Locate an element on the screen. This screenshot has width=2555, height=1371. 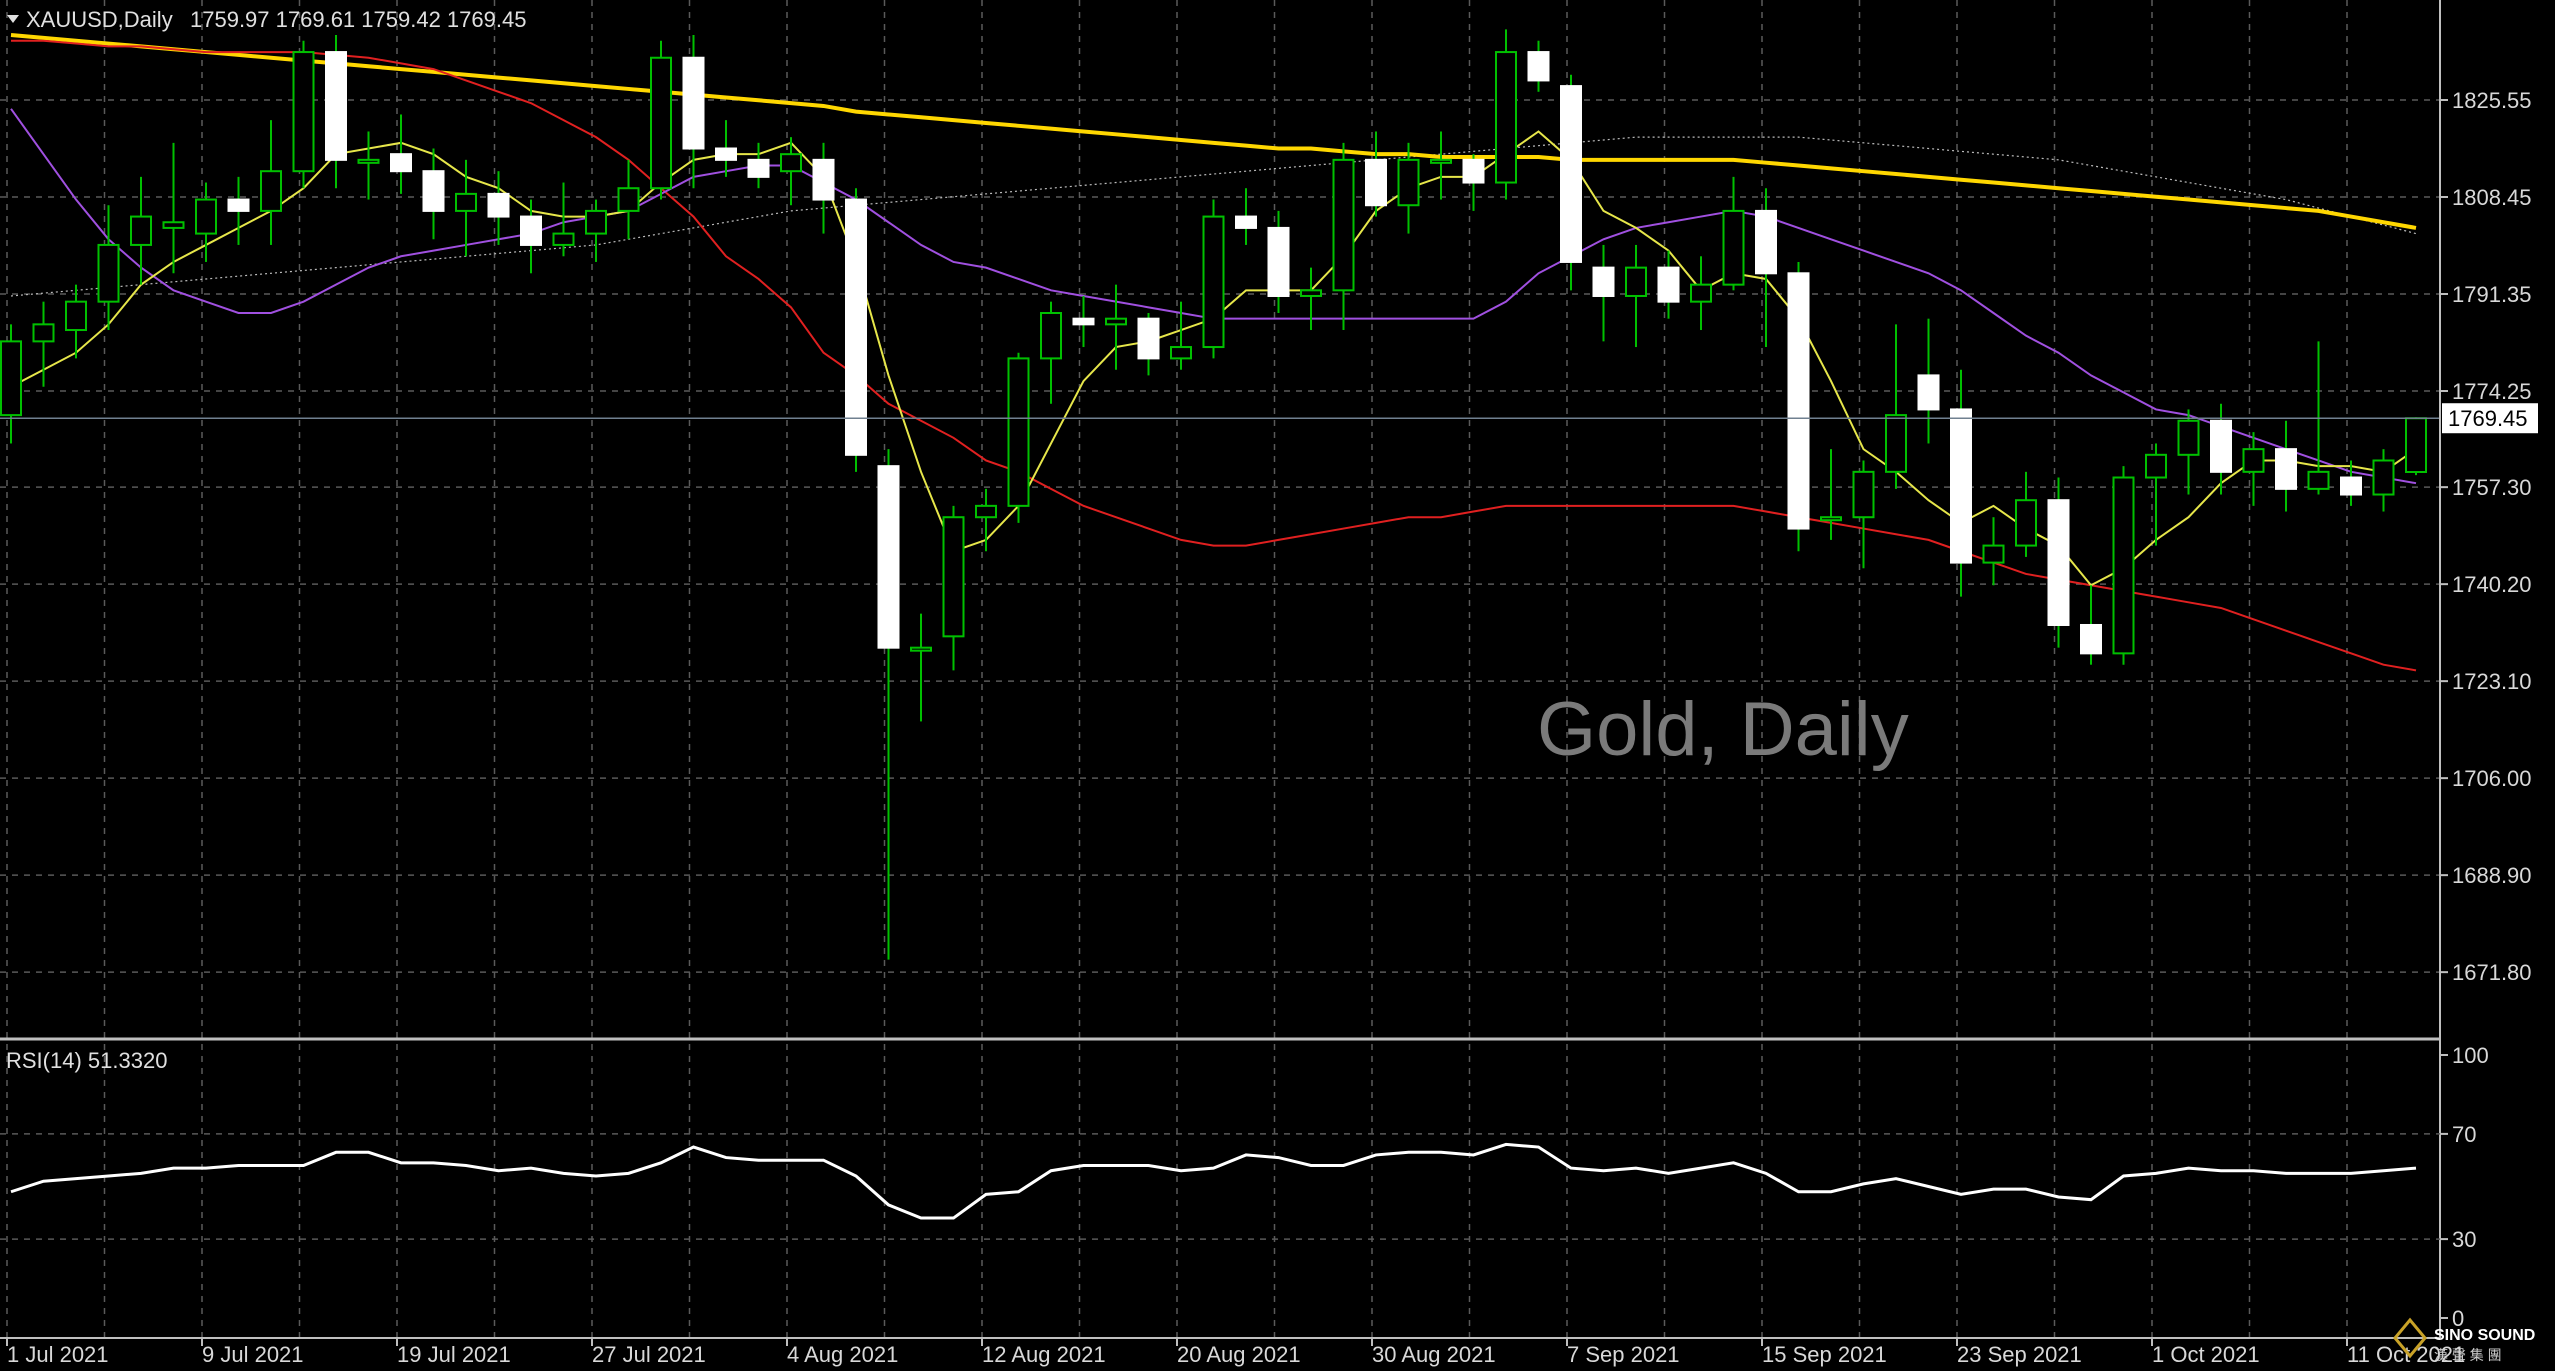
price-tick-label: 1825.55 is located at coordinates (2492, 100).